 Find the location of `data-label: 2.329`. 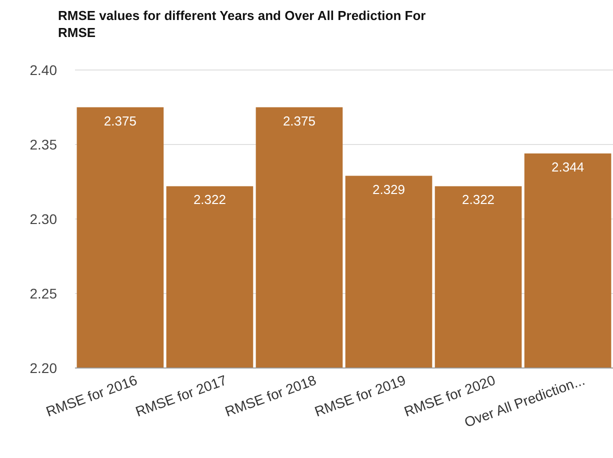

data-label: 2.329 is located at coordinates (389, 189).